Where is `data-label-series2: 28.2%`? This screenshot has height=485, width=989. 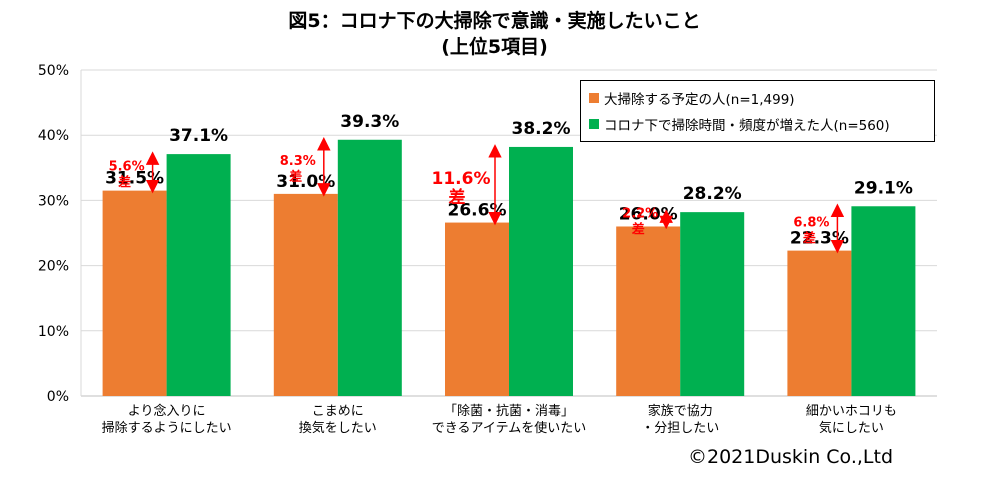
data-label-series2: 28.2% is located at coordinates (712, 194).